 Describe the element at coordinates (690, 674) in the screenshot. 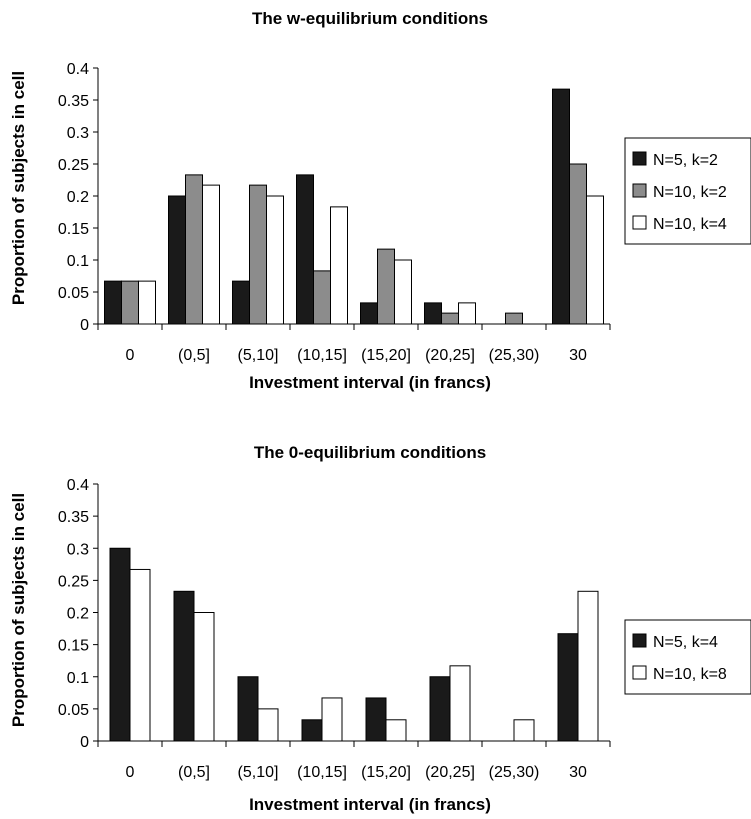

I see `legend-label: N=10, k=8` at that location.